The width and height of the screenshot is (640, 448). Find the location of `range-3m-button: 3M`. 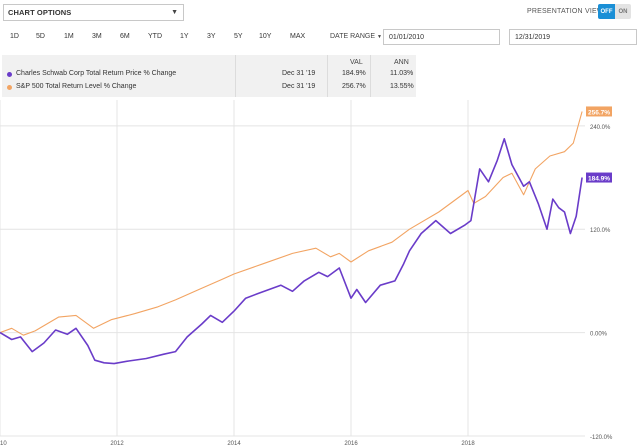

range-3m-button: 3M is located at coordinates (97, 36).